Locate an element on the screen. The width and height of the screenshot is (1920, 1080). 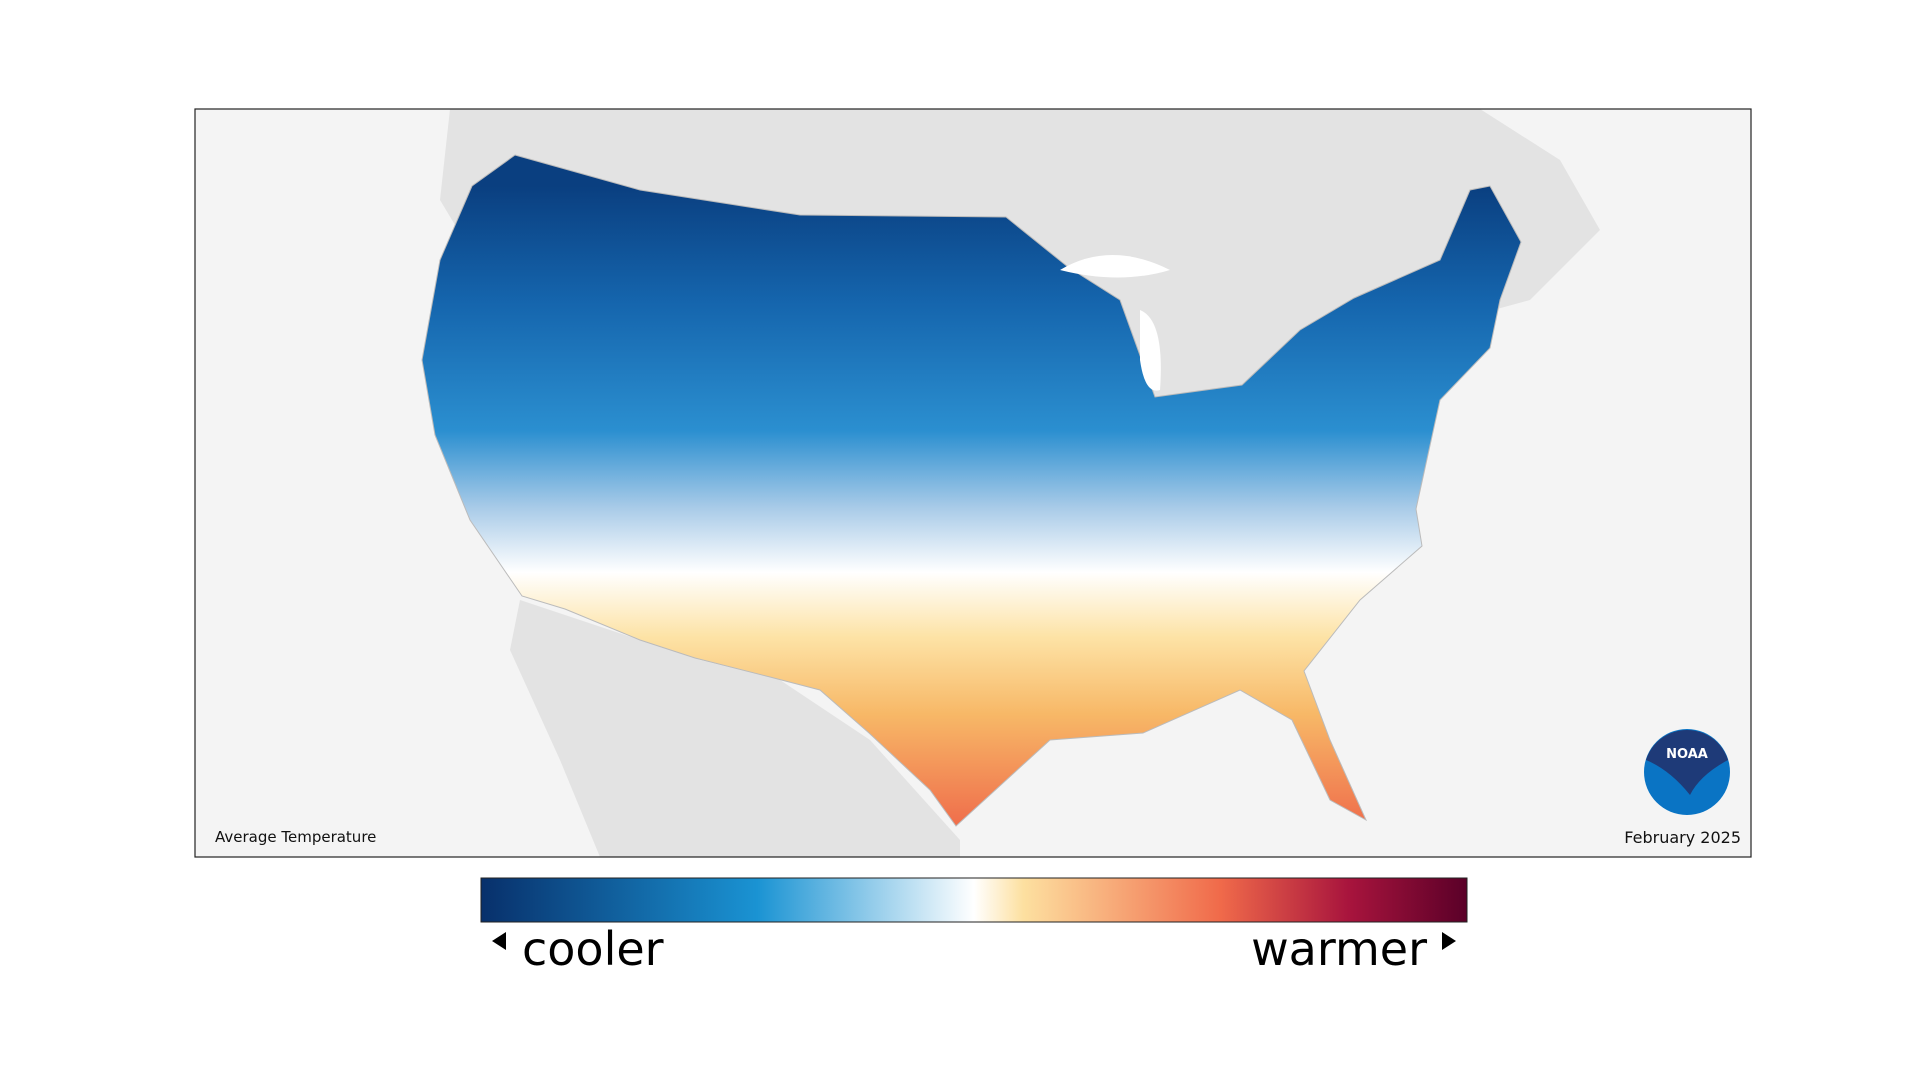
arrow-left is located at coordinates (499, 941).